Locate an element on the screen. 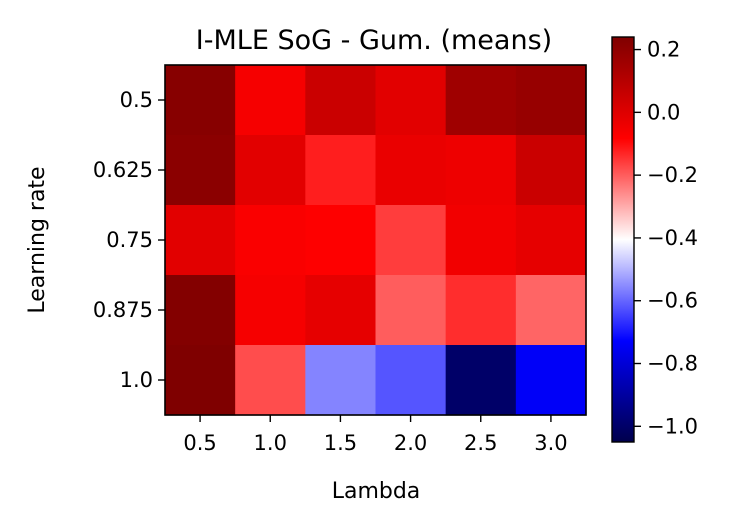 The height and width of the screenshot is (527, 747). y-tick-label: 0.625 is located at coordinates (123, 170).